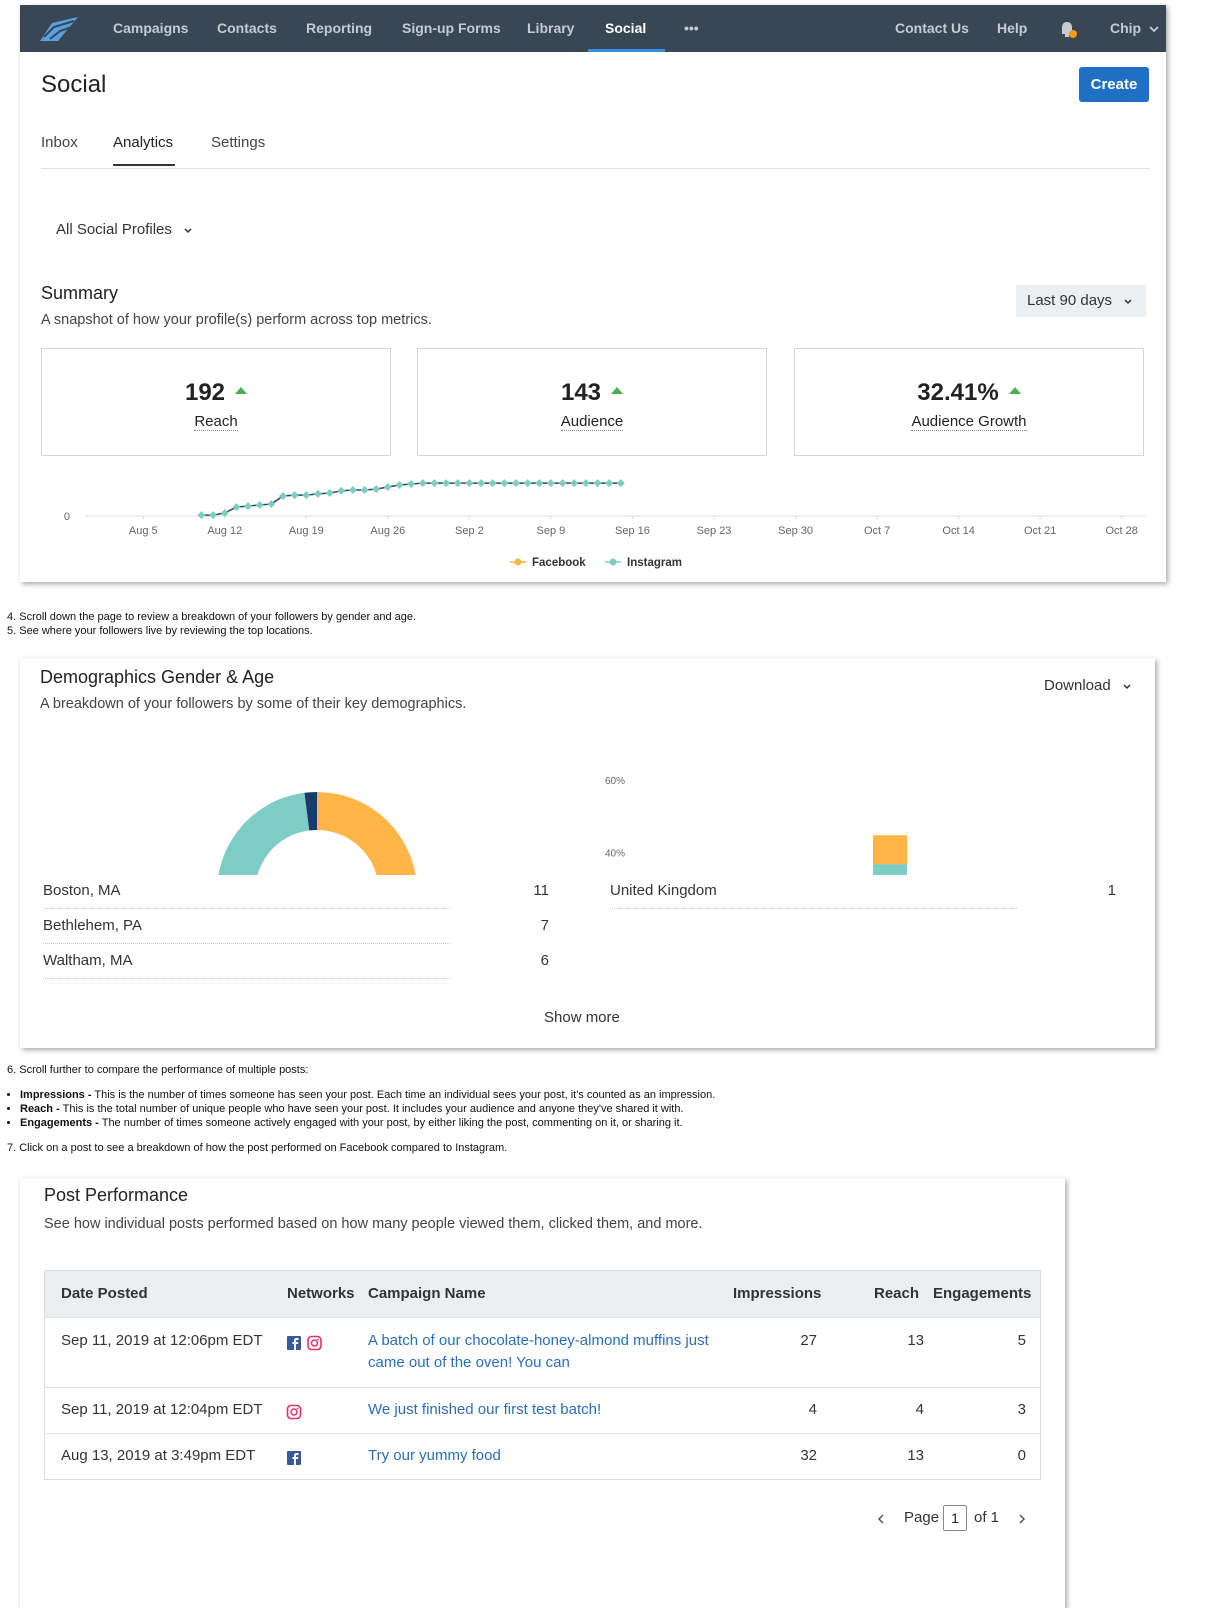  I want to click on show-more: Show more, so click(582, 1017).